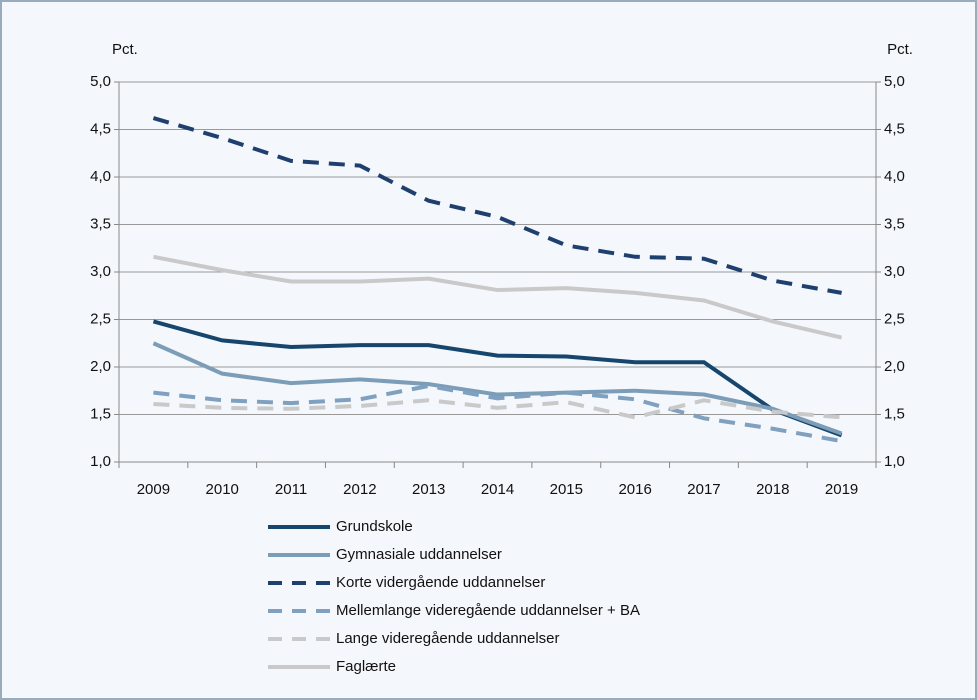  I want to click on legend-label: Faglærte, so click(366, 666).